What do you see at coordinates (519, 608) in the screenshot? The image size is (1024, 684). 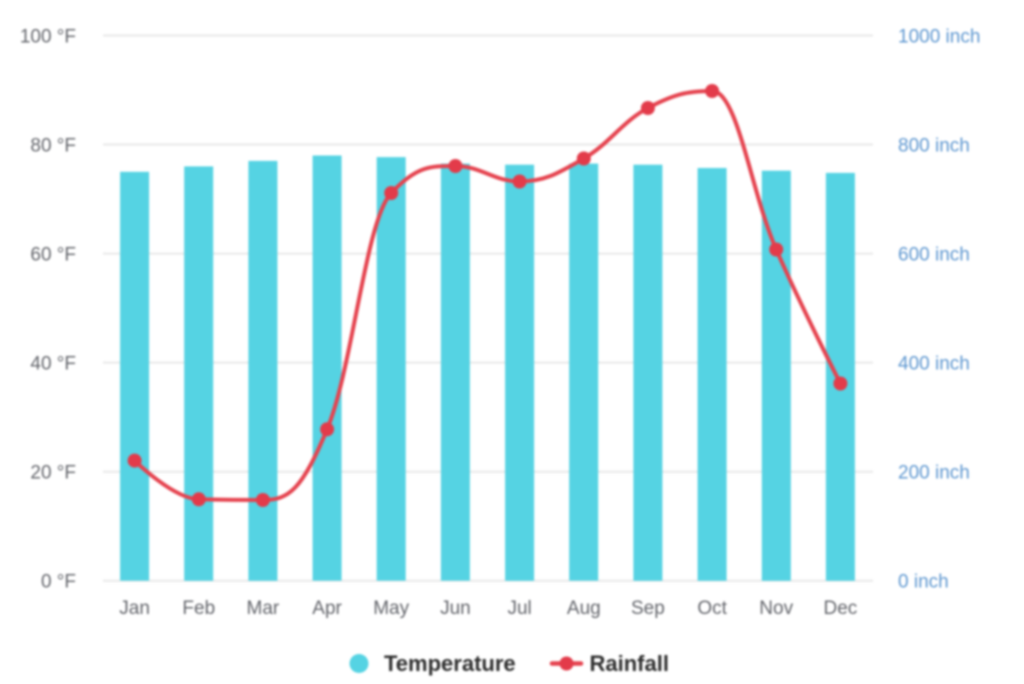 I see `svg-text: Jul` at bounding box center [519, 608].